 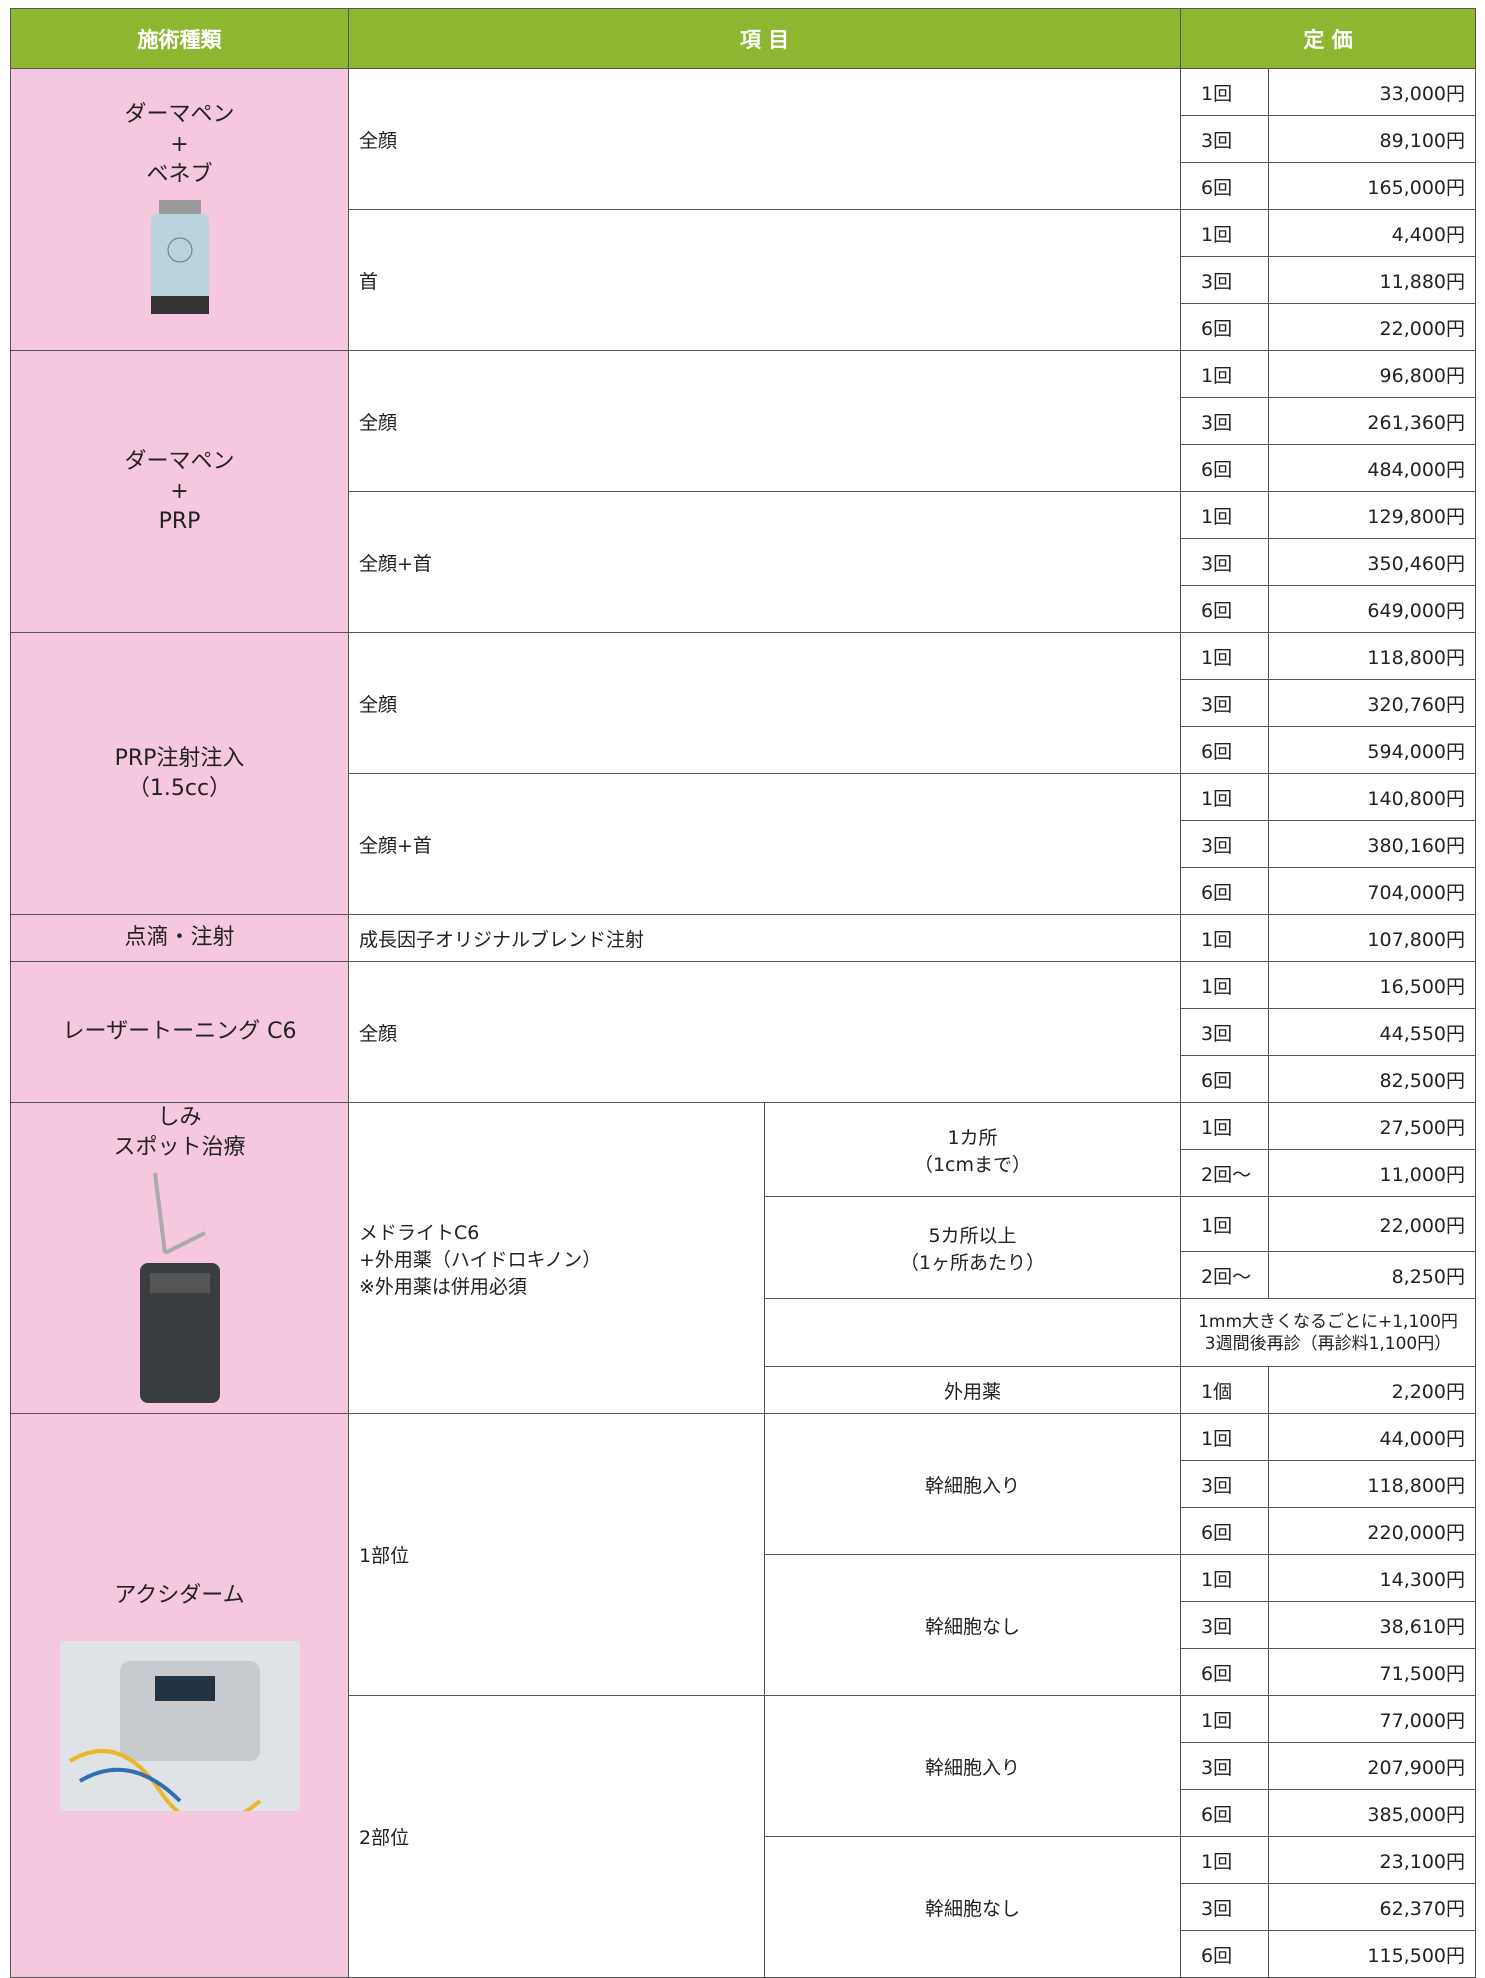 What do you see at coordinates (1372, 938) in the screenshot?
I see `price-cell: 107,800円` at bounding box center [1372, 938].